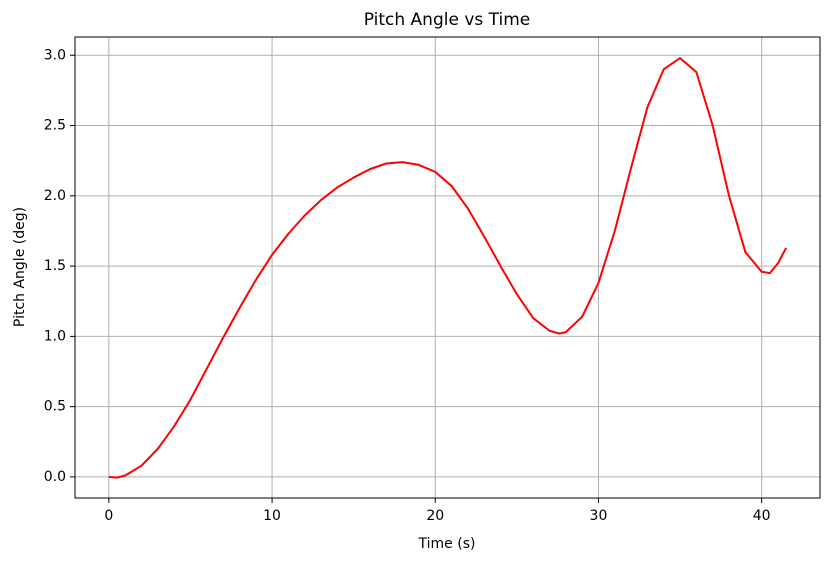  Describe the element at coordinates (55, 266) in the screenshot. I see `y-tick-label: 1.5` at that location.